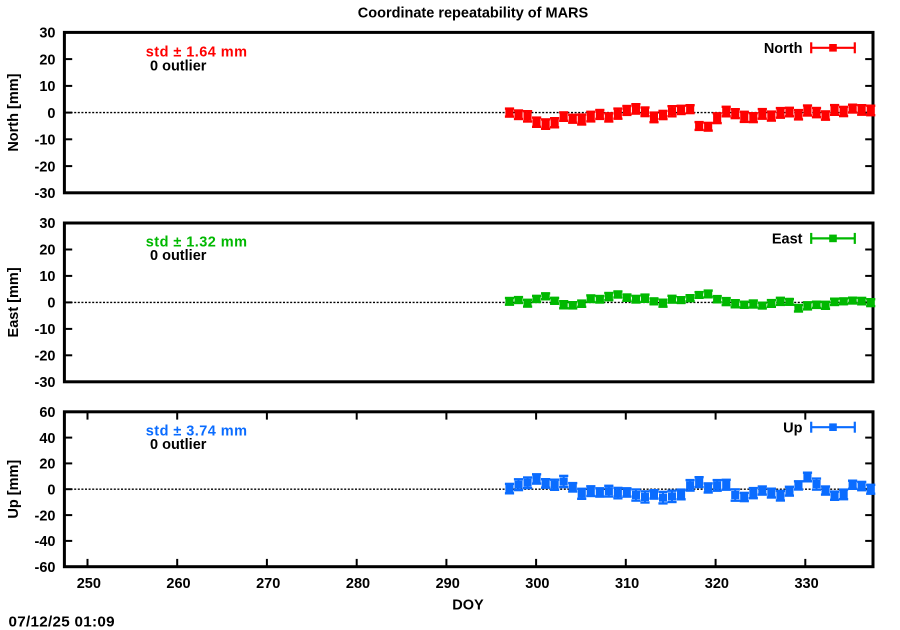 This screenshot has height=630, width=900. What do you see at coordinates (89, 584) in the screenshot?
I see `svg-text: 250` at bounding box center [89, 584].